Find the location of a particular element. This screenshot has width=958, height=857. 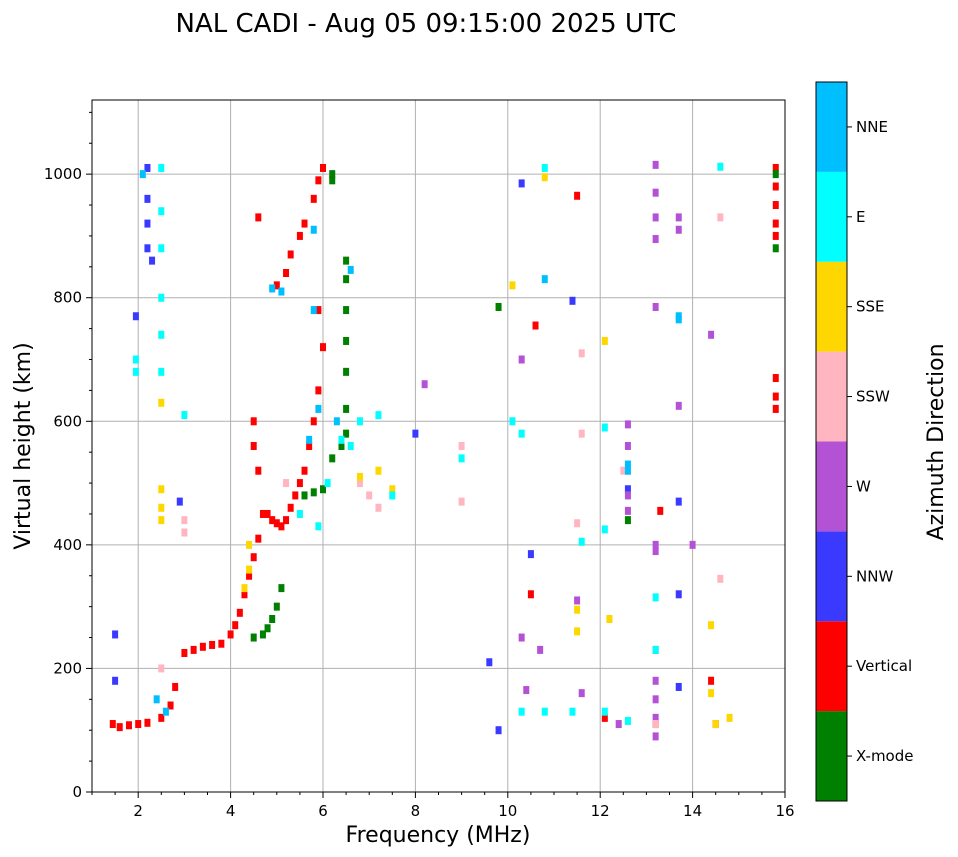

x-tick-label: 12 is located at coordinates (600, 811).